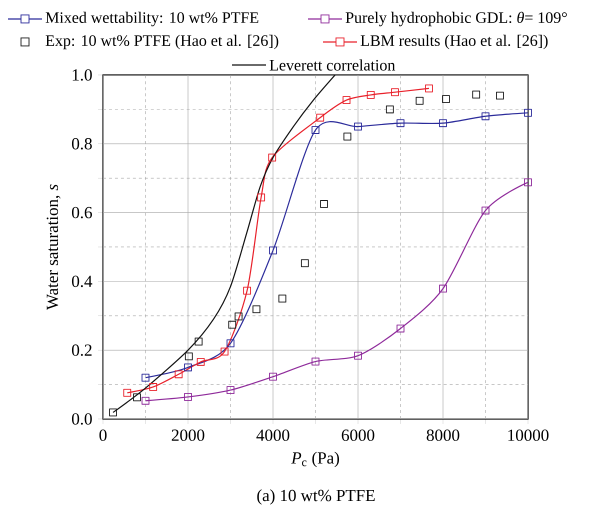 Image resolution: width=608 pixels, height=511 pixels. I want to click on y-tick-label: 1.0, so click(82, 75).